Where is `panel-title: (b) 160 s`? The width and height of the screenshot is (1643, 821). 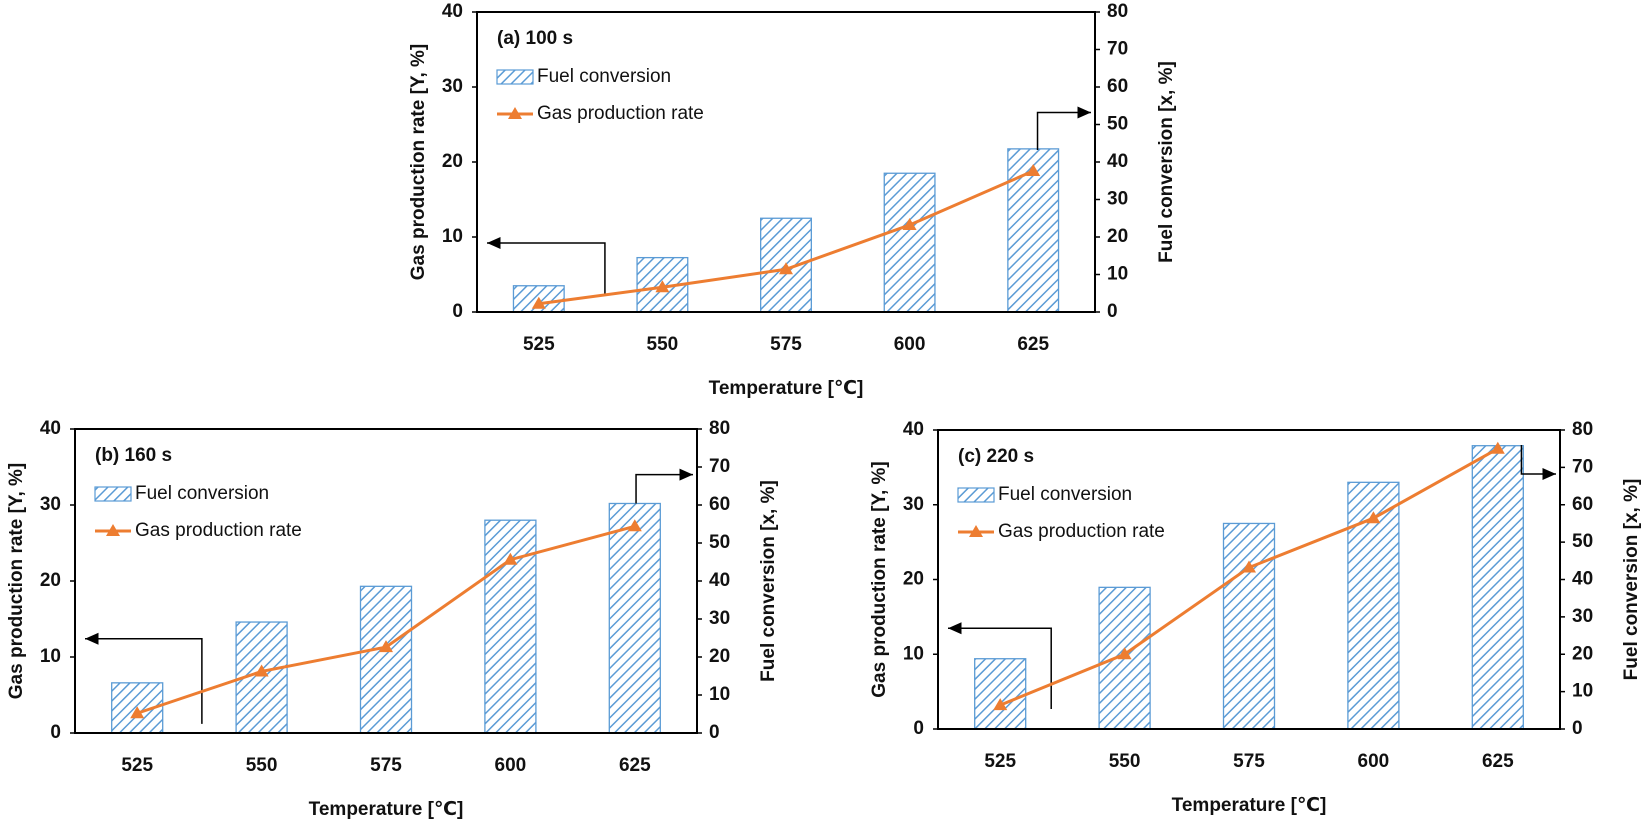
panel-title: (b) 160 s is located at coordinates (133, 455).